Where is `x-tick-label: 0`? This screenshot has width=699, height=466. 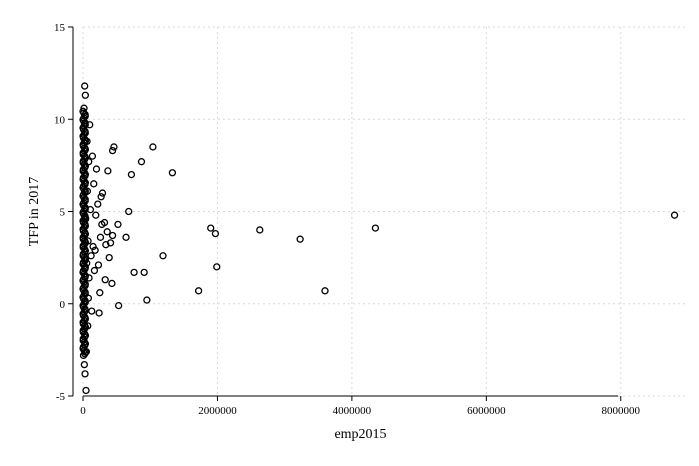 x-tick-label: 0 is located at coordinates (83, 411).